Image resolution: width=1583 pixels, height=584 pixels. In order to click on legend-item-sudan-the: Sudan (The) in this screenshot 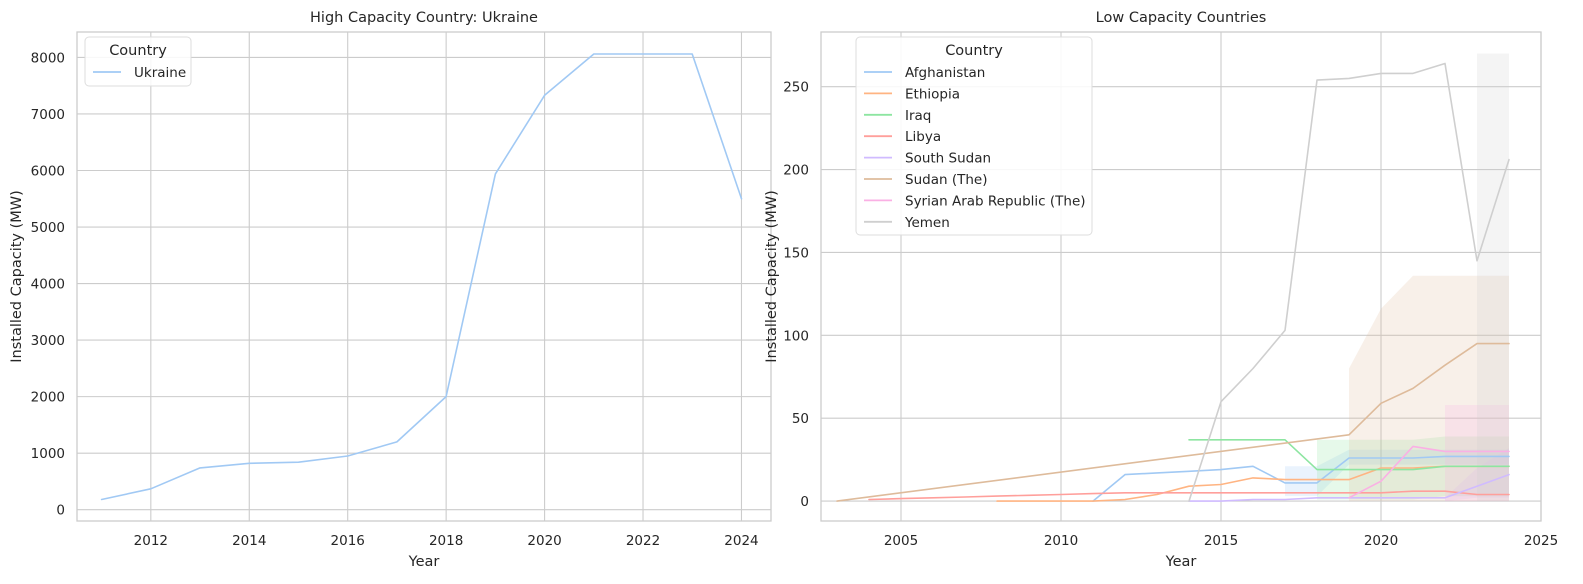, I will do `click(925, 180)`.